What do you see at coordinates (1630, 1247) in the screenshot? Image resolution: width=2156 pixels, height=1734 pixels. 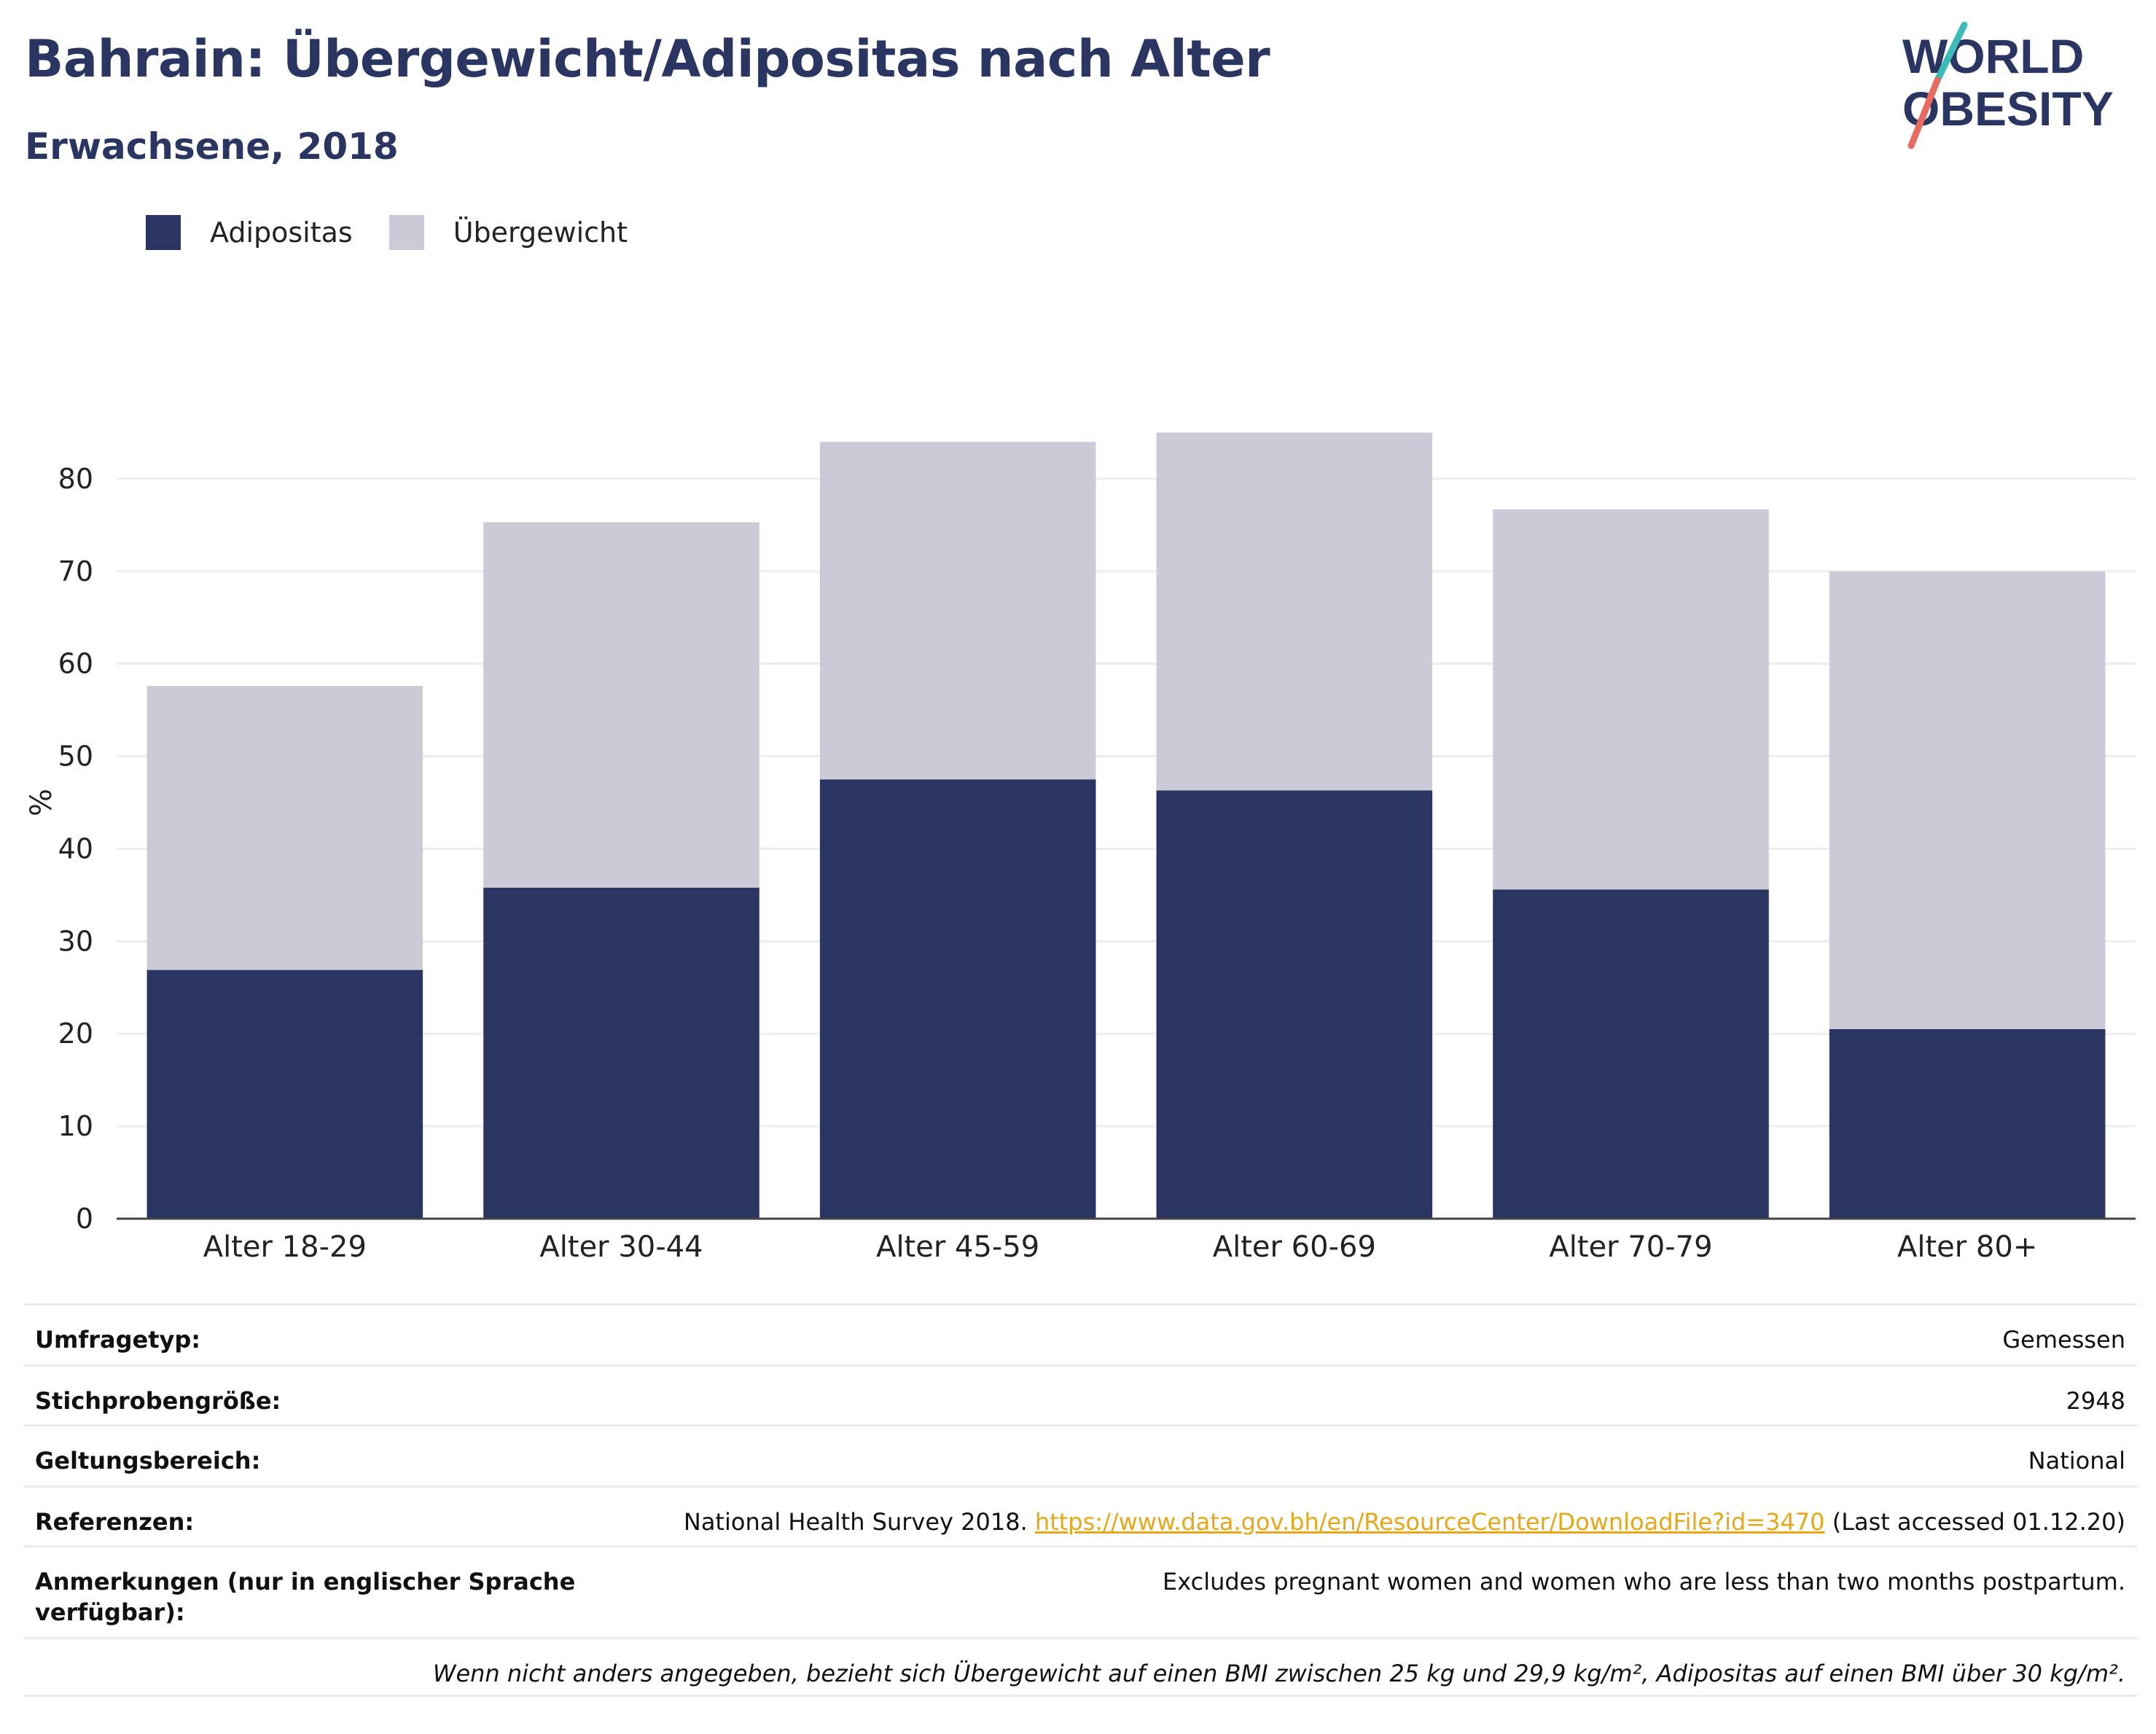 I see `x-tick-label: Alter 70-79` at bounding box center [1630, 1247].